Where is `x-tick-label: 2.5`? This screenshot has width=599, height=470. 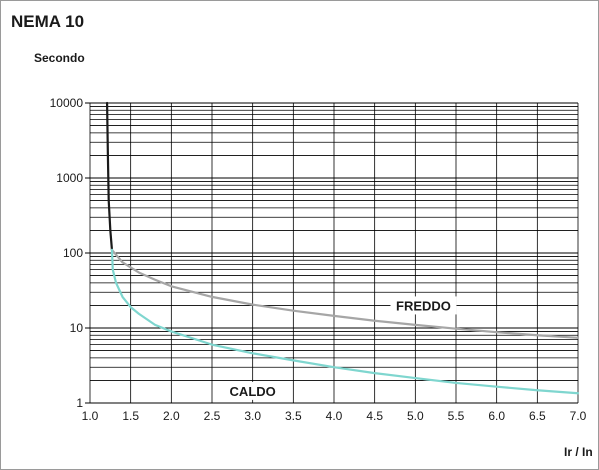 x-tick-label: 2.5 is located at coordinates (212, 416).